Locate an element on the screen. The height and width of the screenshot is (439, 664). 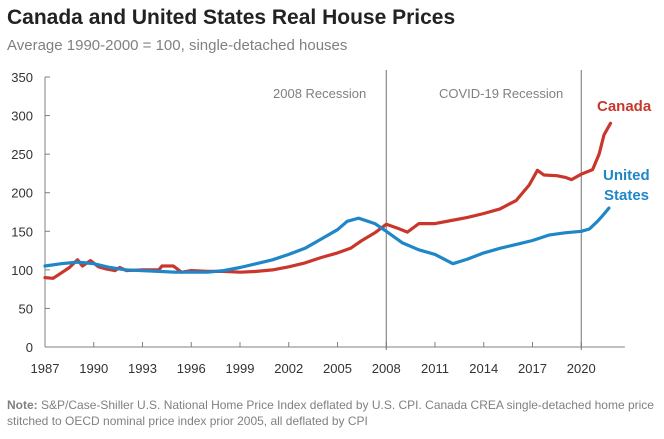
x-tick-label: 2011 is located at coordinates (435, 368).